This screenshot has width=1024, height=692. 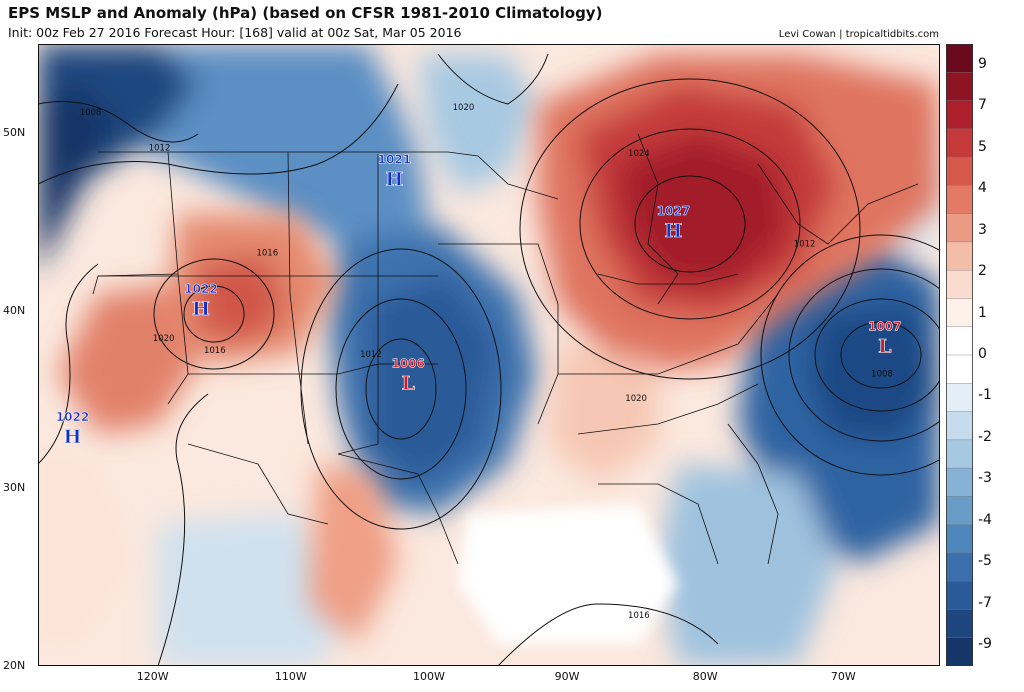 I want to click on isobar-label-1: 1012, so click(x=160, y=149).